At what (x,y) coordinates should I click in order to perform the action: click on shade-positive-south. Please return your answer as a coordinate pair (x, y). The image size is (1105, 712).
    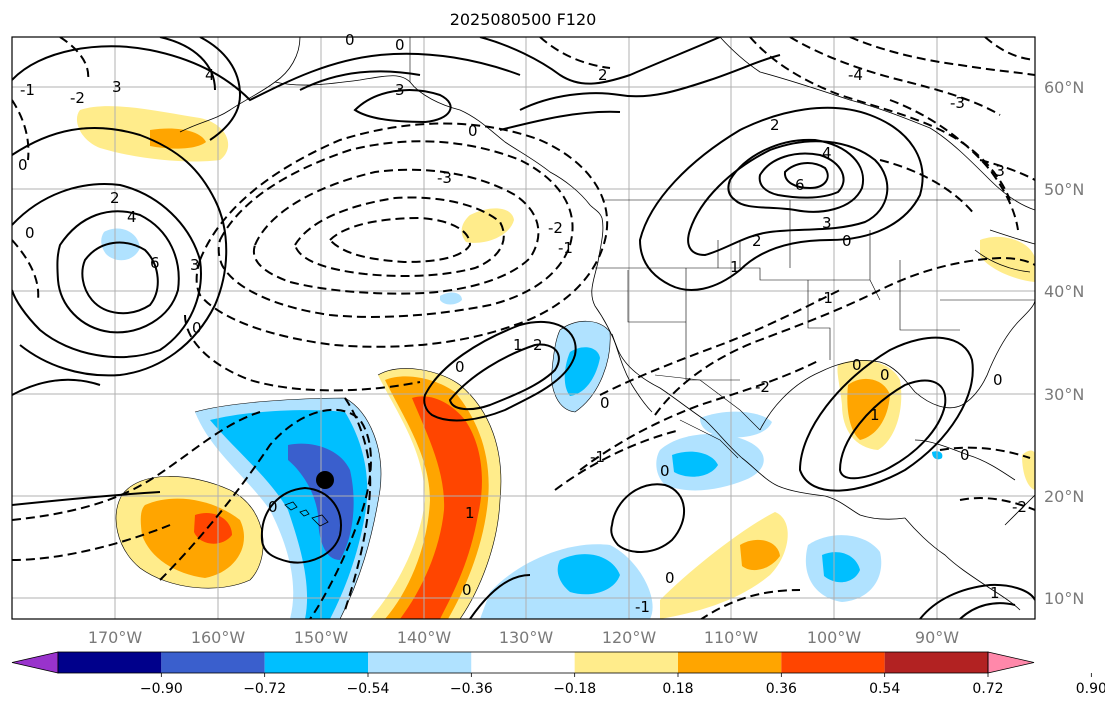
    Looking at the image, I should click on (724, 565).